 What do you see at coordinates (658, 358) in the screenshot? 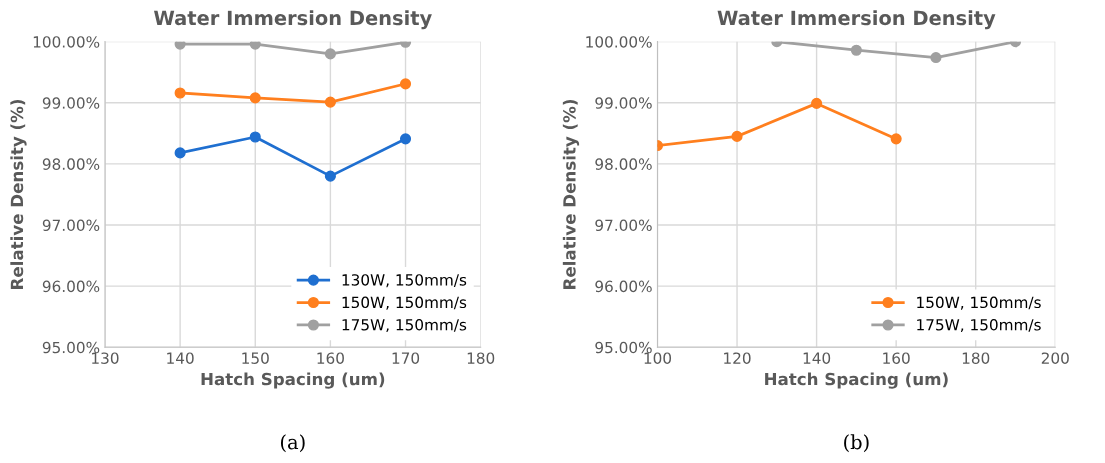
I see `x-tick-label: 100` at bounding box center [658, 358].